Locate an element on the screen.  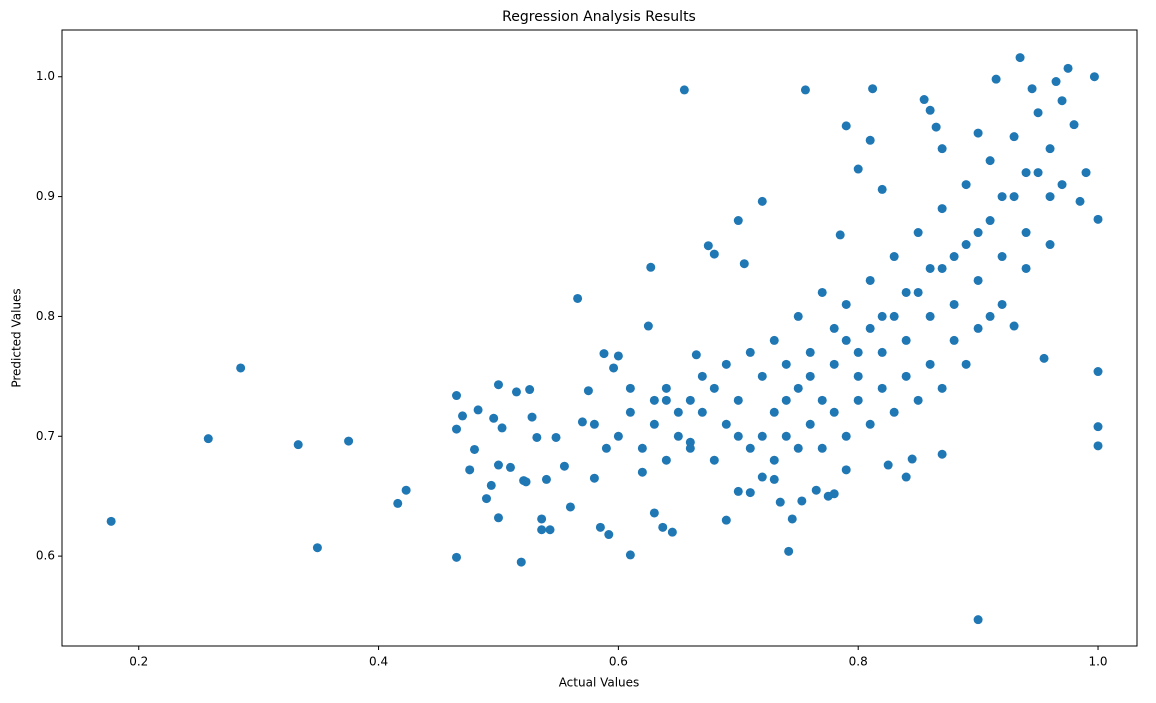
y-tick-label: 0.8 is located at coordinates (45, 316).